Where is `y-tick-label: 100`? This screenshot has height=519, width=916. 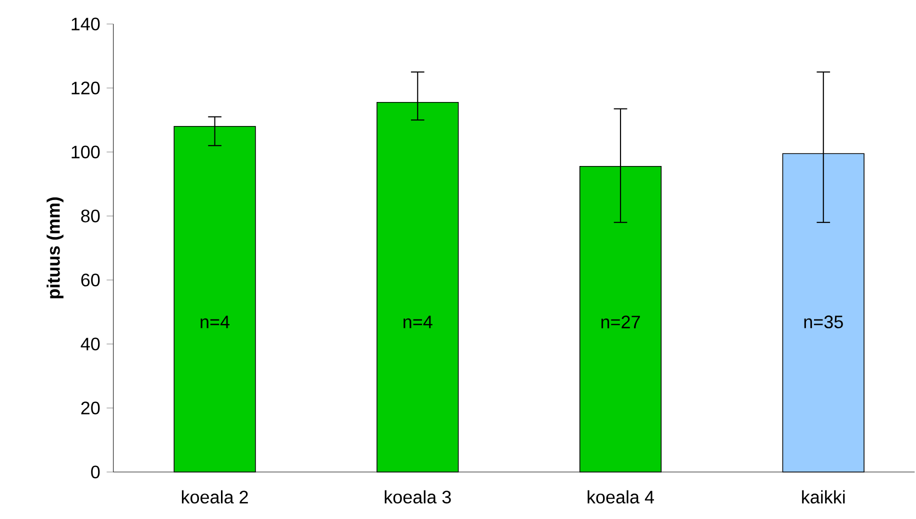
y-tick-label: 100 is located at coordinates (86, 152).